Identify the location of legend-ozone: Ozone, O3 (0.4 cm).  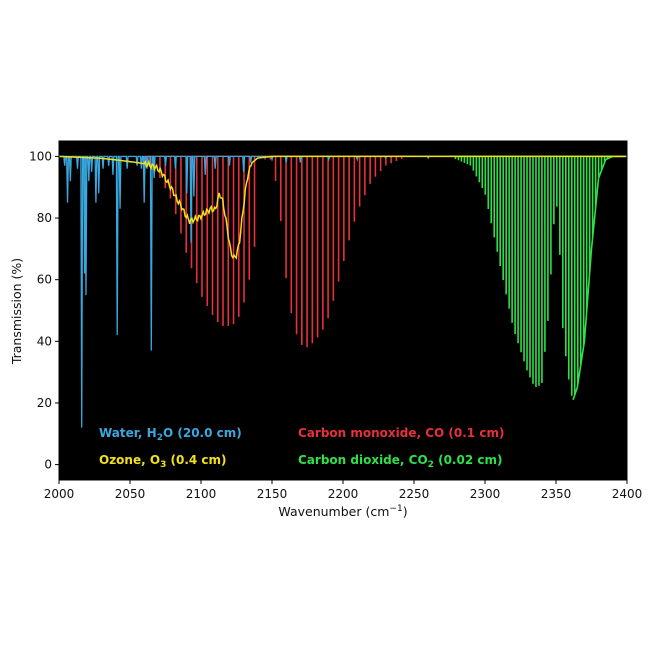
(163, 461).